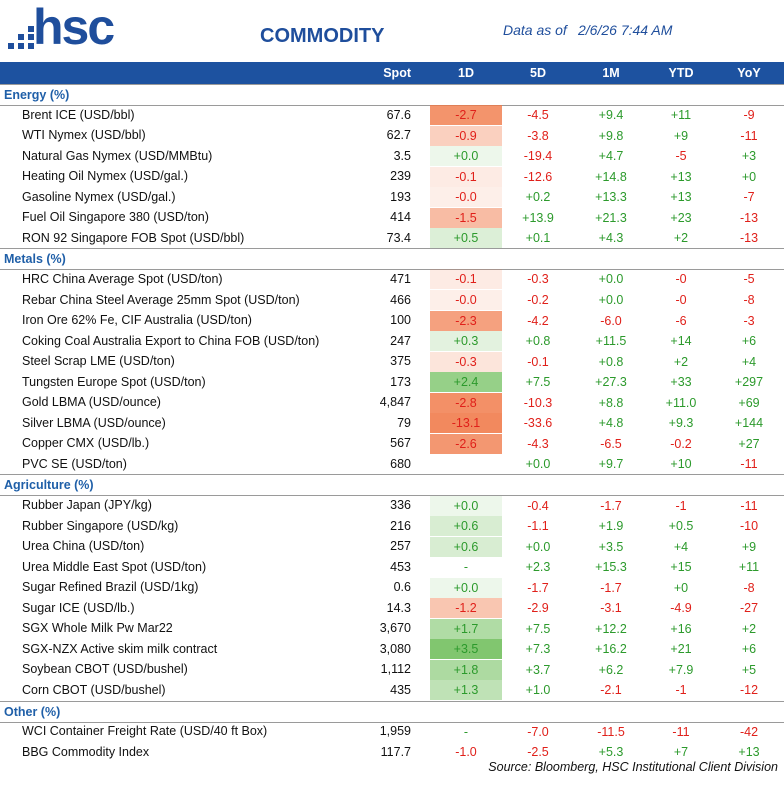 The width and height of the screenshot is (784, 800). What do you see at coordinates (83, 546) in the screenshot?
I see `commodity-name: Urea China (USD/ton)` at bounding box center [83, 546].